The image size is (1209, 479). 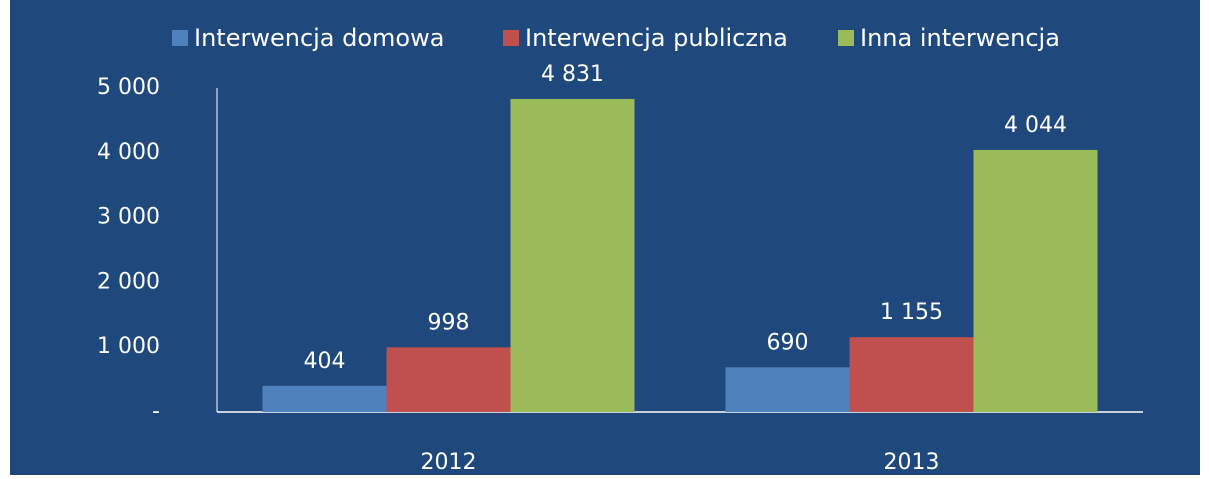 I want to click on y-tick-label: 4 000, so click(x=128, y=152).